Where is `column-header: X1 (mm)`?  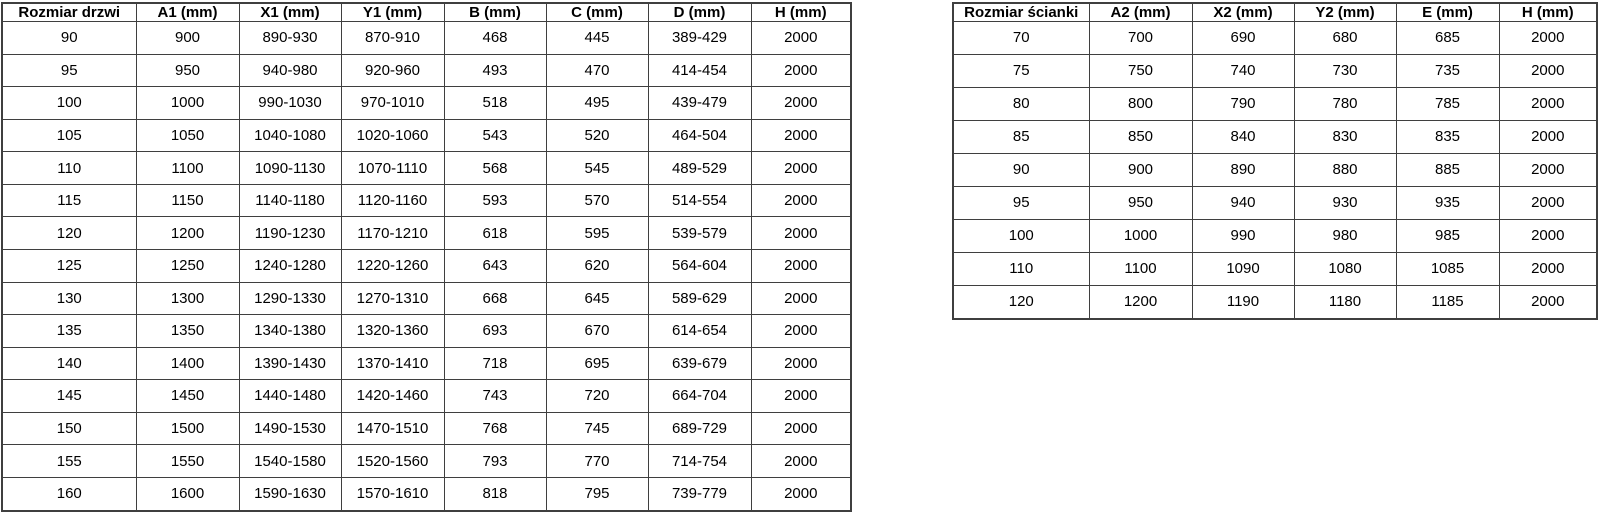
column-header: X1 (mm) is located at coordinates (290, 12).